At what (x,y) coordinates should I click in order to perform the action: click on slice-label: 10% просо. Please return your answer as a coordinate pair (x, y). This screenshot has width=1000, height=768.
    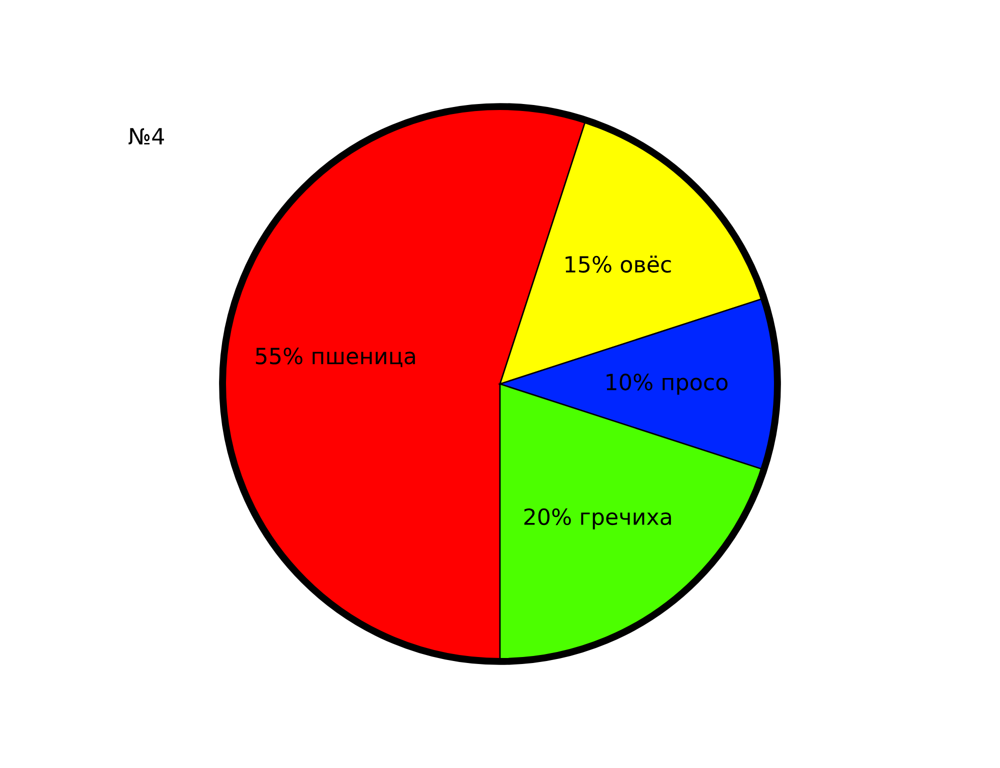
    Looking at the image, I should click on (667, 384).